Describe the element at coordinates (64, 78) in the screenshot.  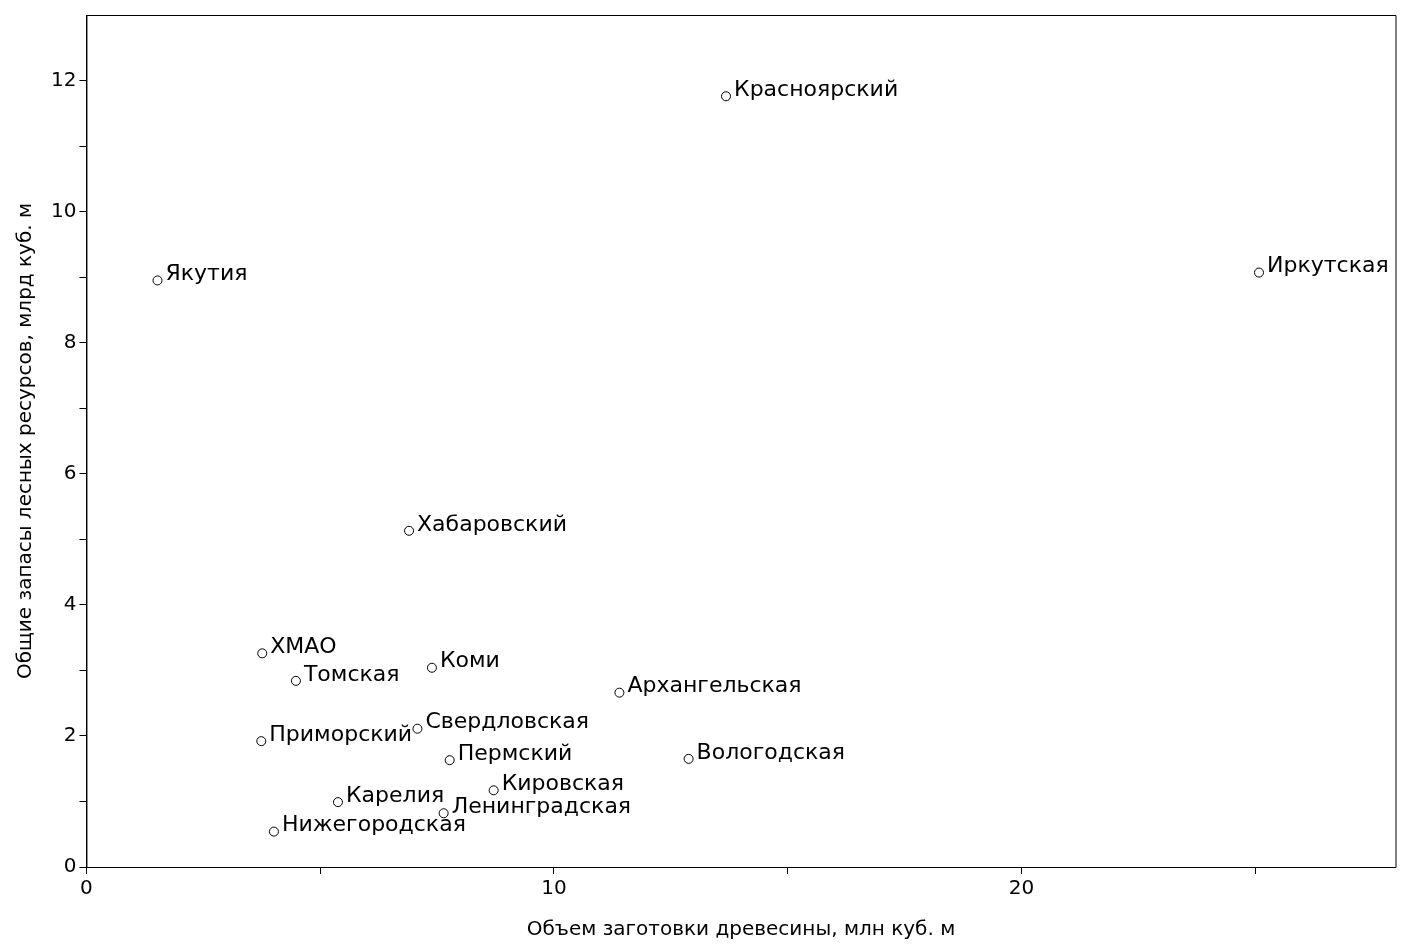
I see `y-tick-label: 12` at that location.